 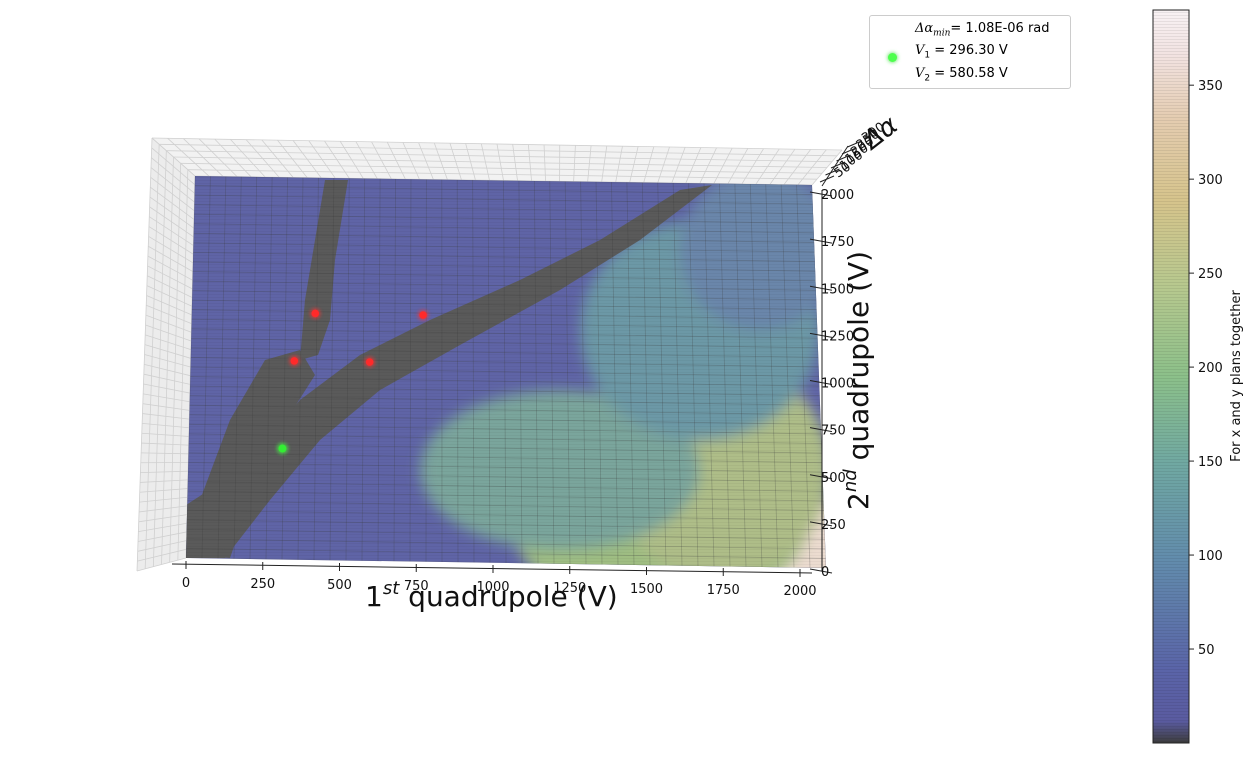 I want to click on x-tick-label: 1750, so click(x=723, y=590).